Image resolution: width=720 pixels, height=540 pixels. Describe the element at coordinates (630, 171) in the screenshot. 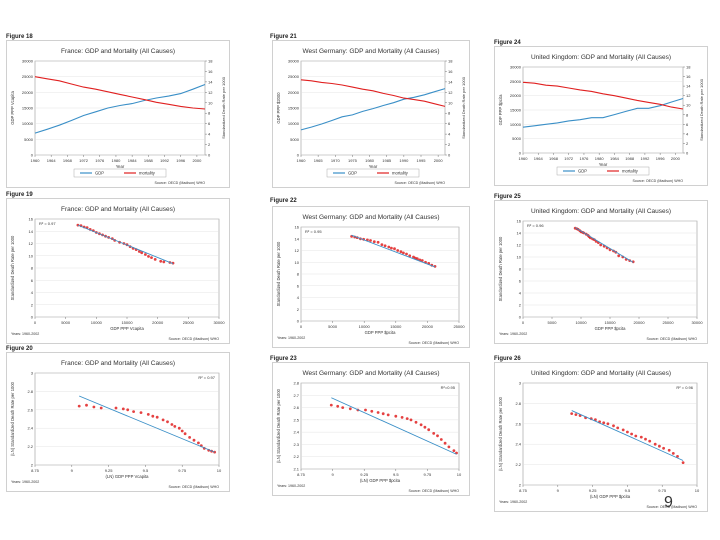

I see `legend-label: mortality` at that location.